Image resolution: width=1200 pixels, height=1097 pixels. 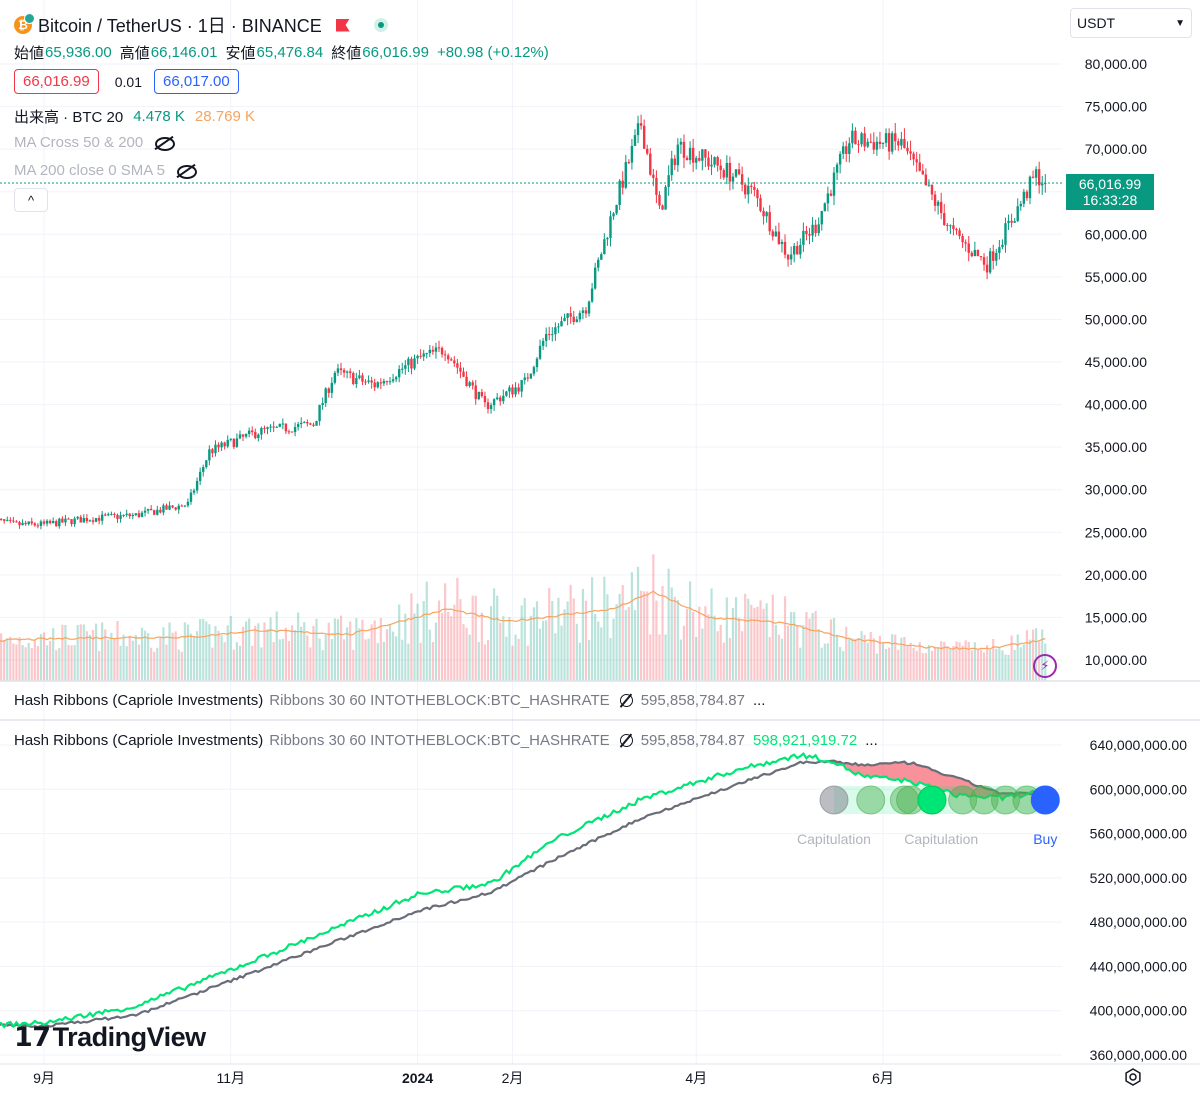 I want to click on gear-icon, so click(x=1133, y=1077).